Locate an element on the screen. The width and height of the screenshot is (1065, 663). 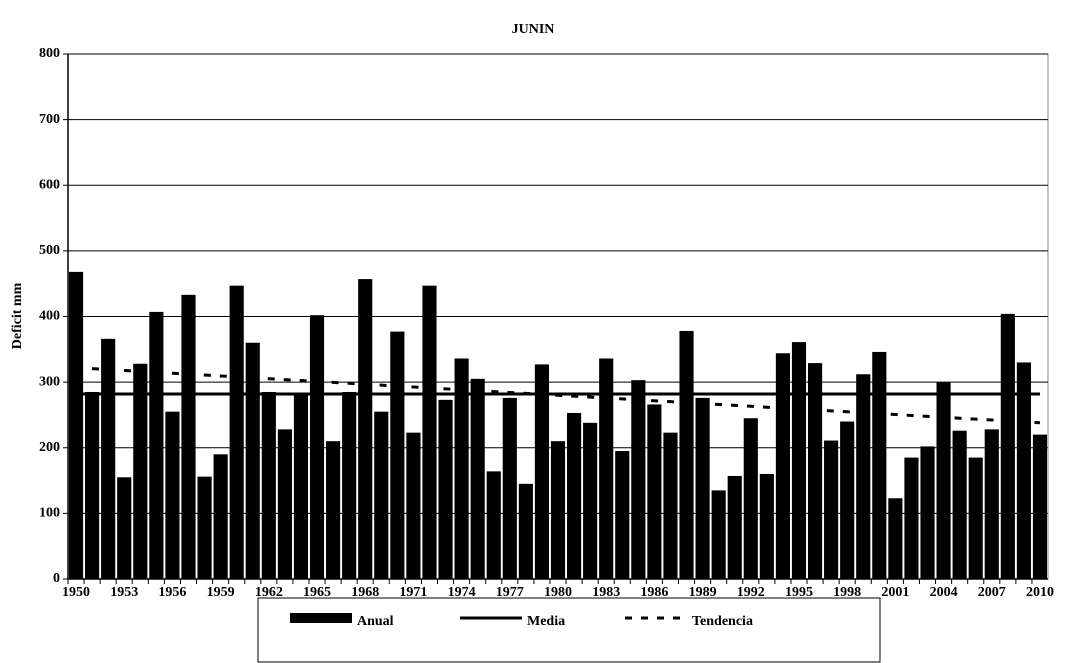
y-tick-label: 300 is located at coordinates (49, 381).